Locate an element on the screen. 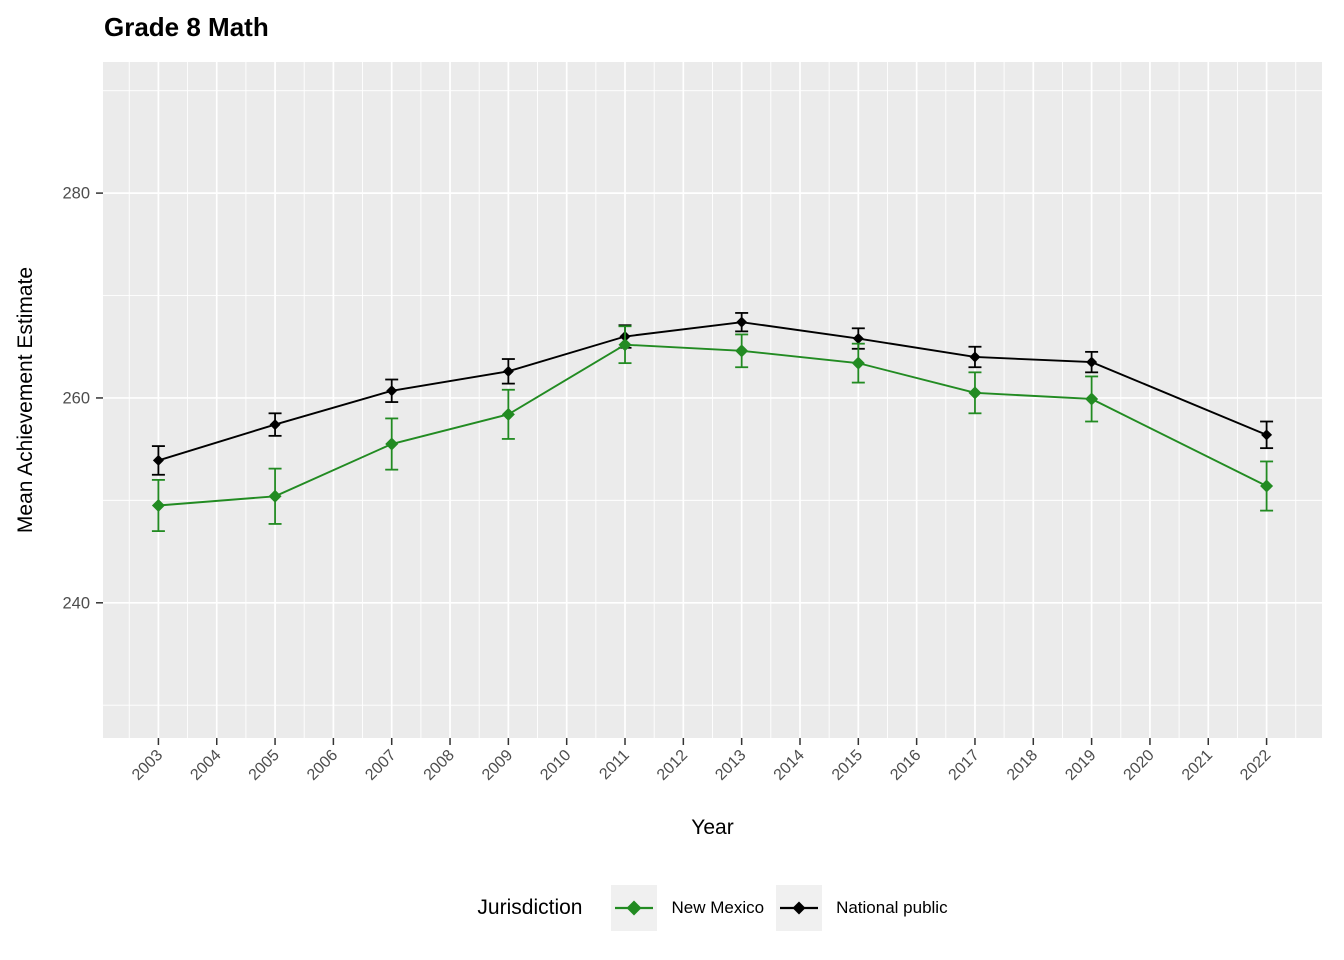 This screenshot has height=960, width=1344. y-tick-label: 240 is located at coordinates (76, 603).